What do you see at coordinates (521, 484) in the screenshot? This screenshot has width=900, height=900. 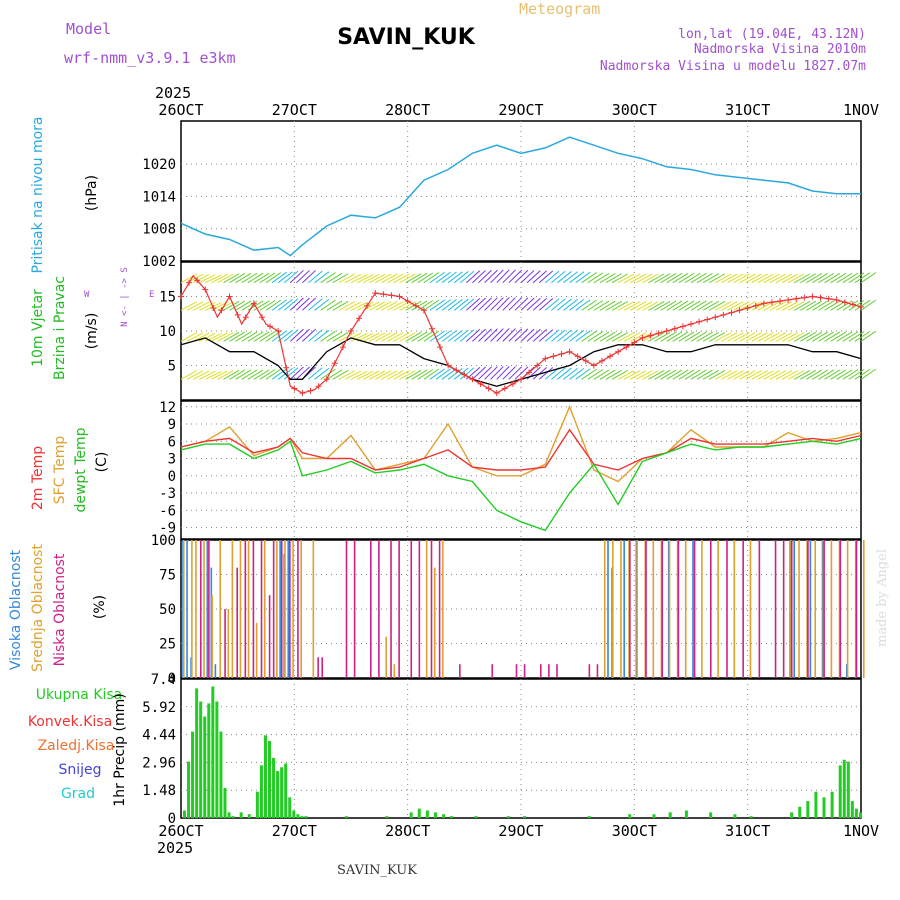 I see `dewpt-line` at bounding box center [521, 484].